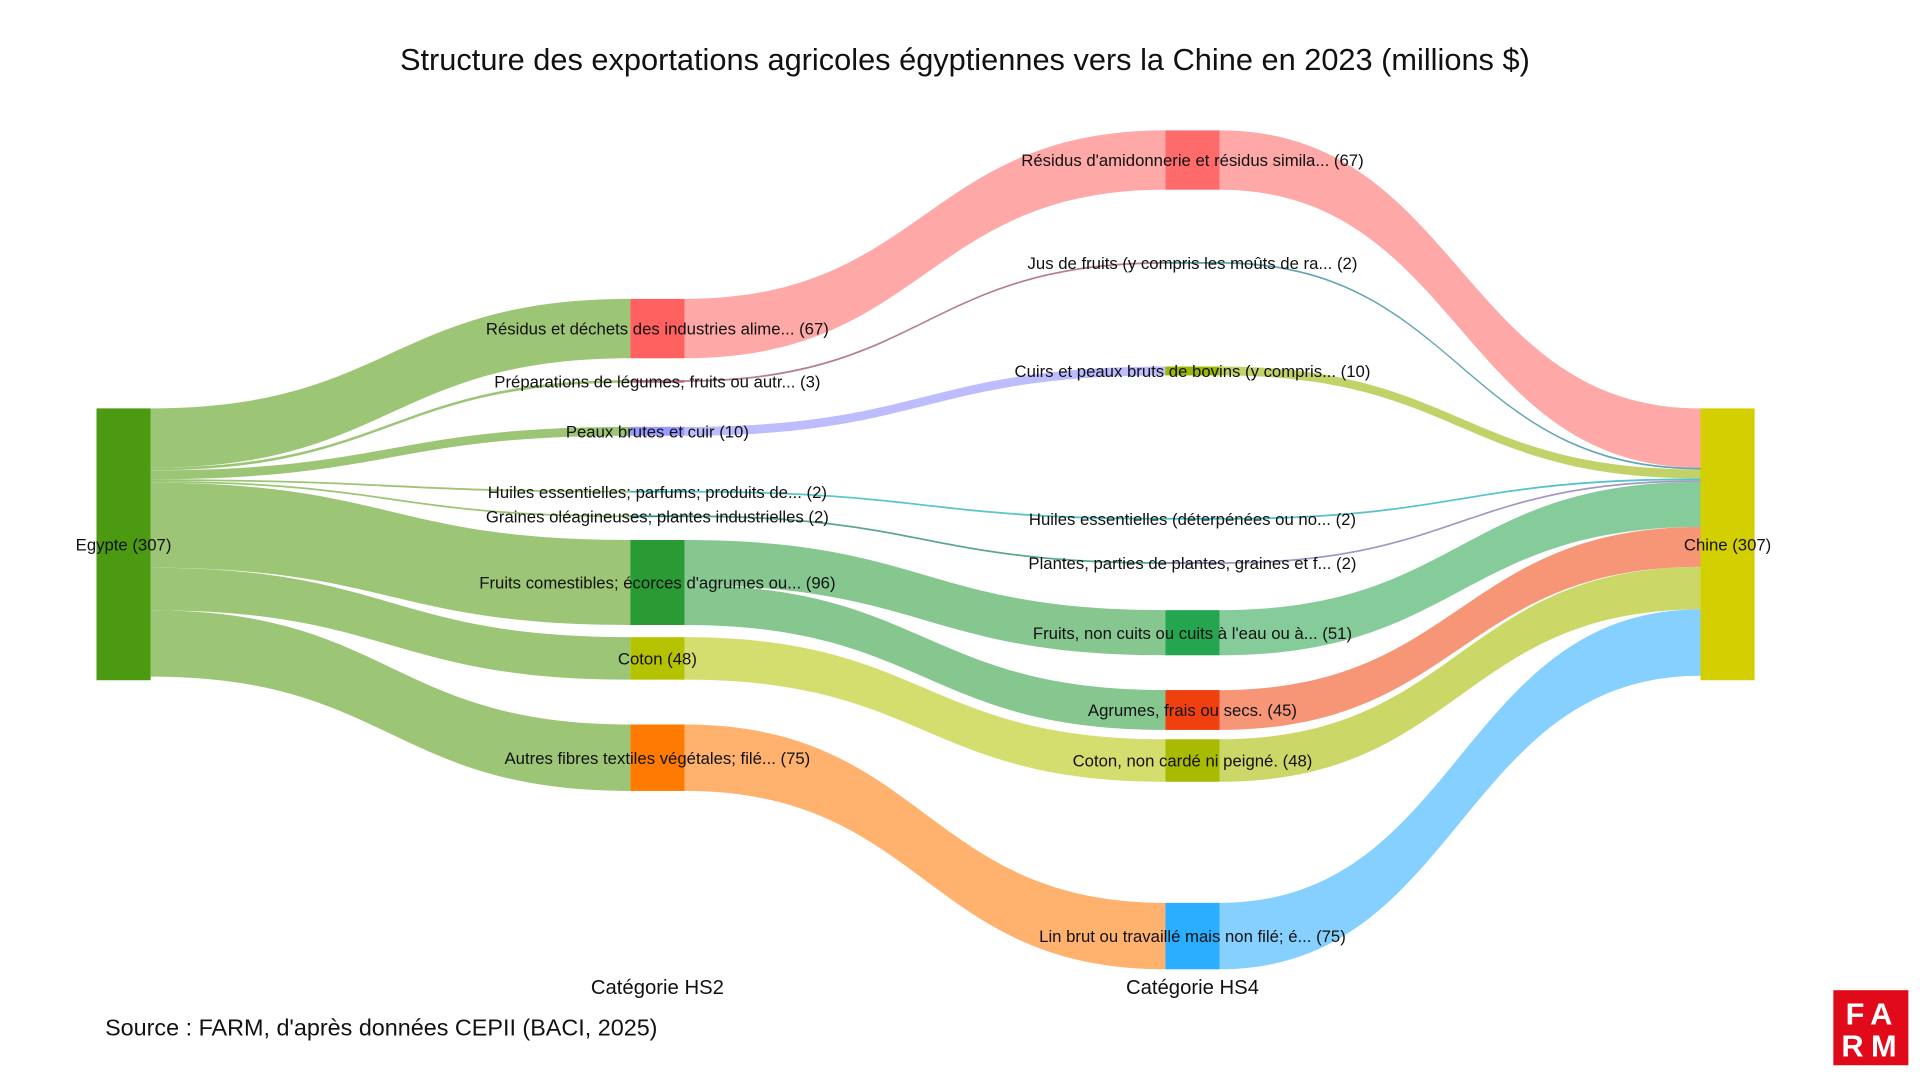  I want to click on link-egypte-graines, so click(390, 499).